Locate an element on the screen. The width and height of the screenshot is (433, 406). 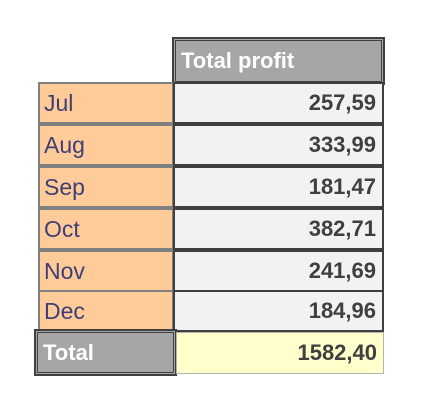
row-label-dec: Dec is located at coordinates (106, 311).